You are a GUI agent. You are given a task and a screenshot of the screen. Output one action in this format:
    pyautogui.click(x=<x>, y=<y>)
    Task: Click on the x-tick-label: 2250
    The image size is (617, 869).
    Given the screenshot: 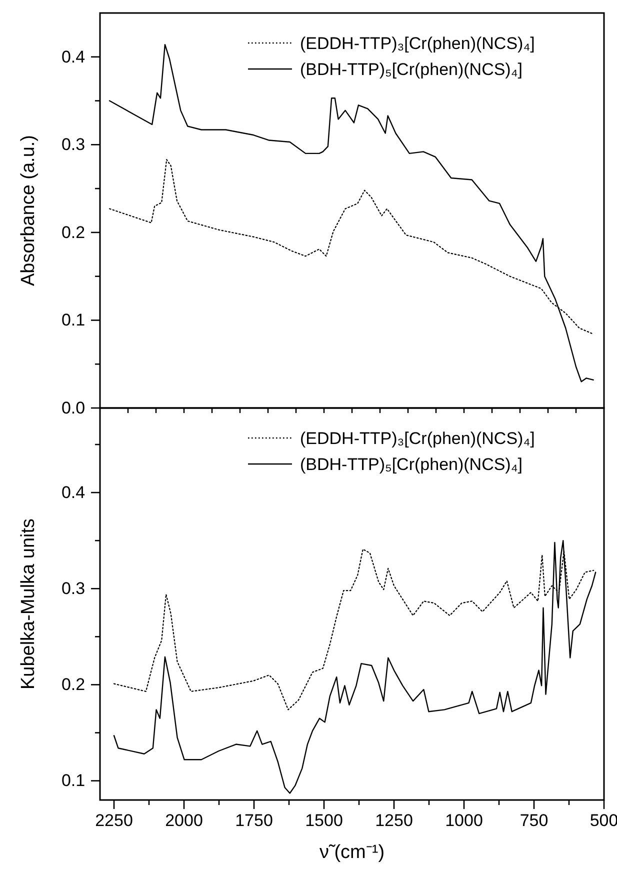 What is the action you would take?
    pyautogui.click(x=114, y=820)
    